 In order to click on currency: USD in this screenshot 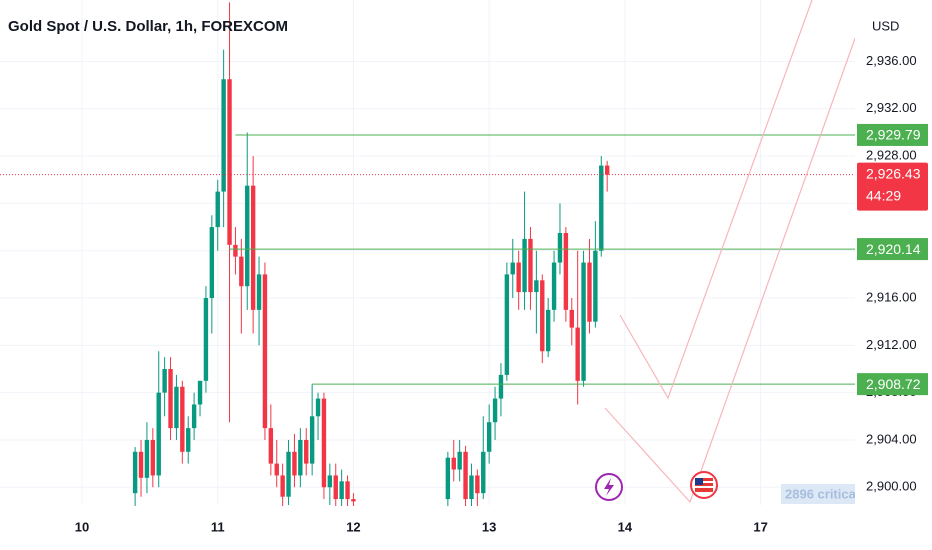, I will do `click(885, 25)`.